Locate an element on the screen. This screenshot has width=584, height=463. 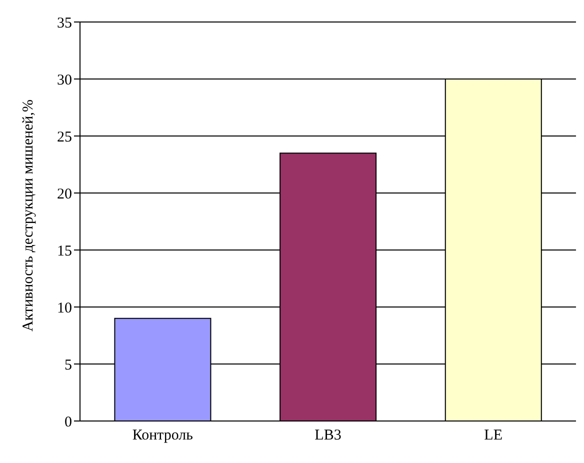
x-tick-label: LE is located at coordinates (493, 436).